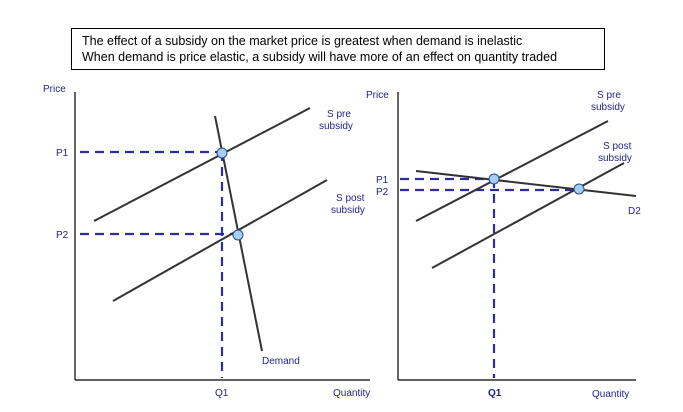 This screenshot has width=683, height=412. Describe the element at coordinates (336, 126) in the screenshot. I see `left-supply-pre-label-line2: subsidy` at that location.